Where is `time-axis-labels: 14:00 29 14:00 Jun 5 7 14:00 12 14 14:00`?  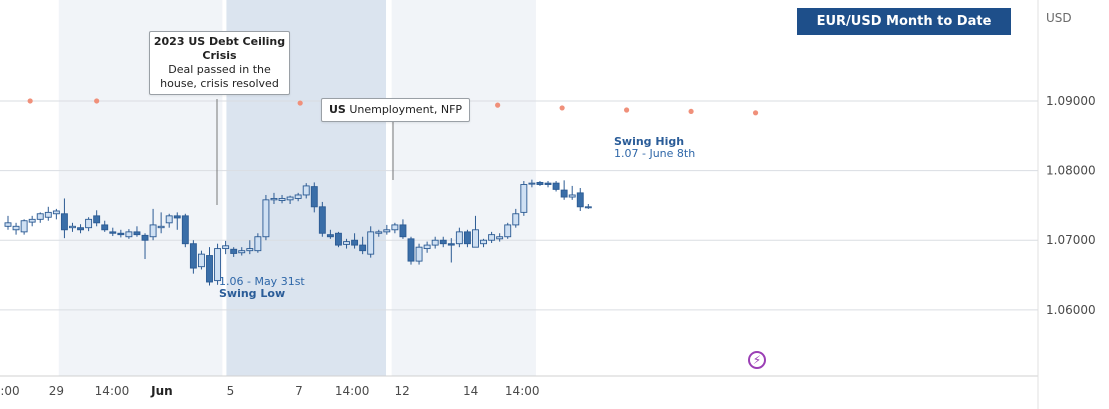
time-axis-labels: 14:00 29 14:00 Jun 5 7 14:00 12 14 14:00 is located at coordinates (270, 391).